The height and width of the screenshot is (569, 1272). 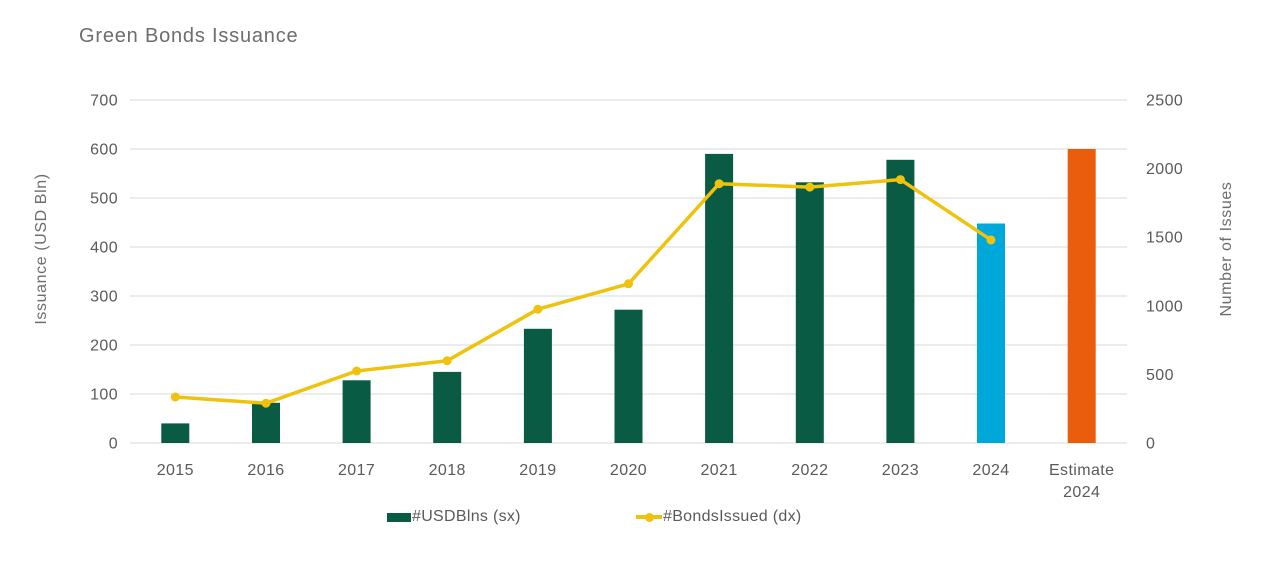 I want to click on x-tick-label-2019: 2019, so click(x=537, y=470).